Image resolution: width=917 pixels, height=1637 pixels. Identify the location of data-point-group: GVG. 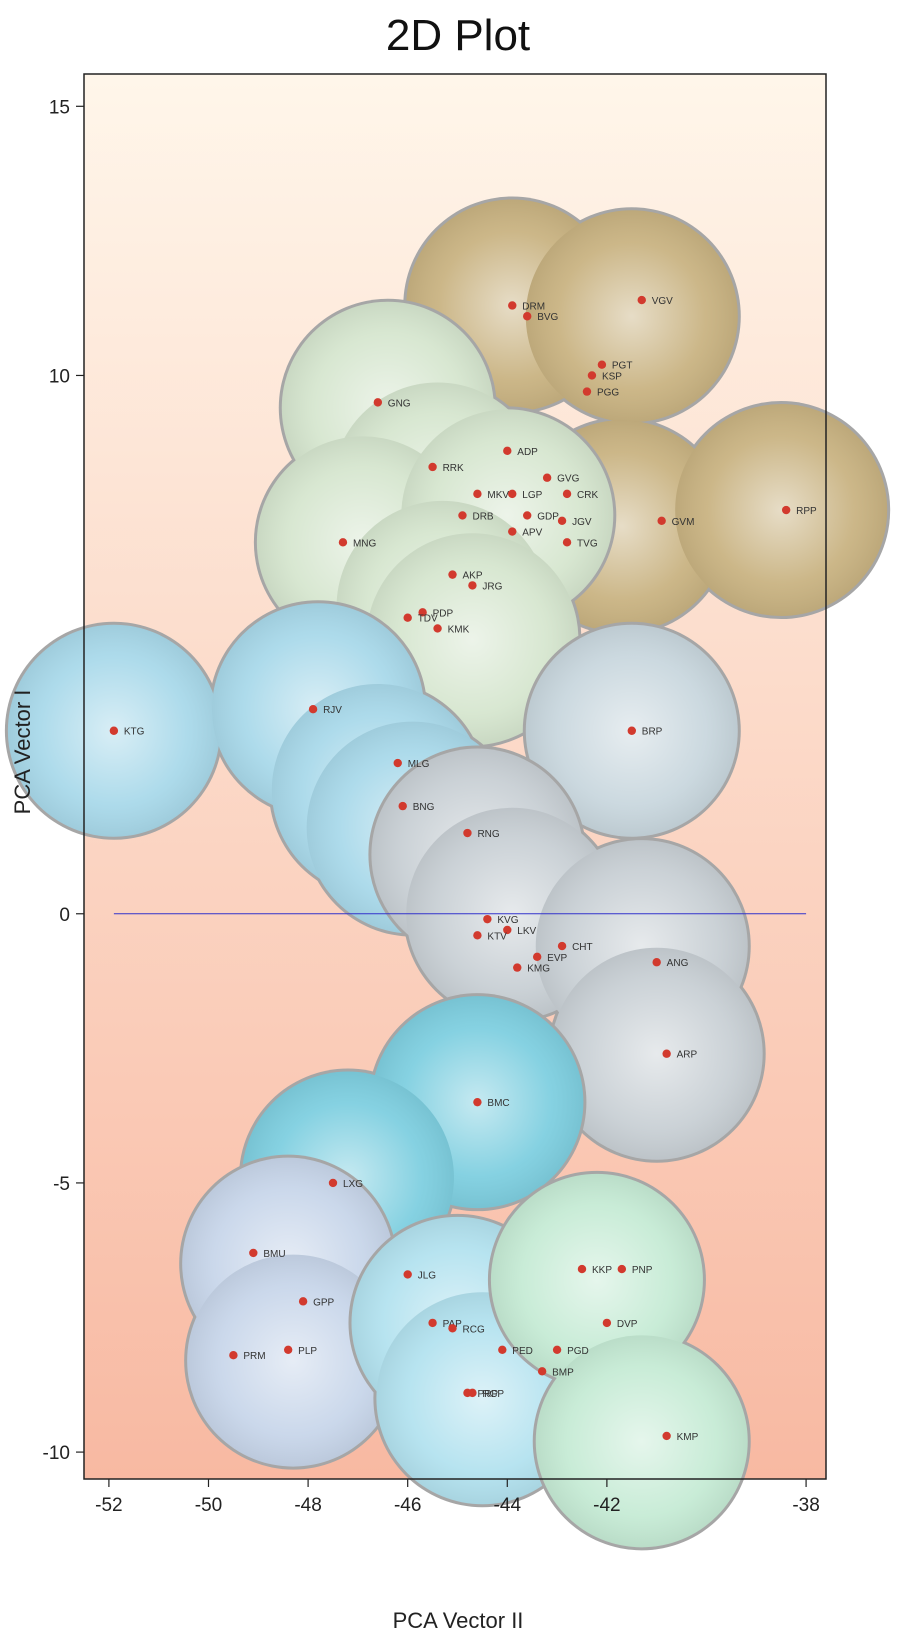
(561, 479).